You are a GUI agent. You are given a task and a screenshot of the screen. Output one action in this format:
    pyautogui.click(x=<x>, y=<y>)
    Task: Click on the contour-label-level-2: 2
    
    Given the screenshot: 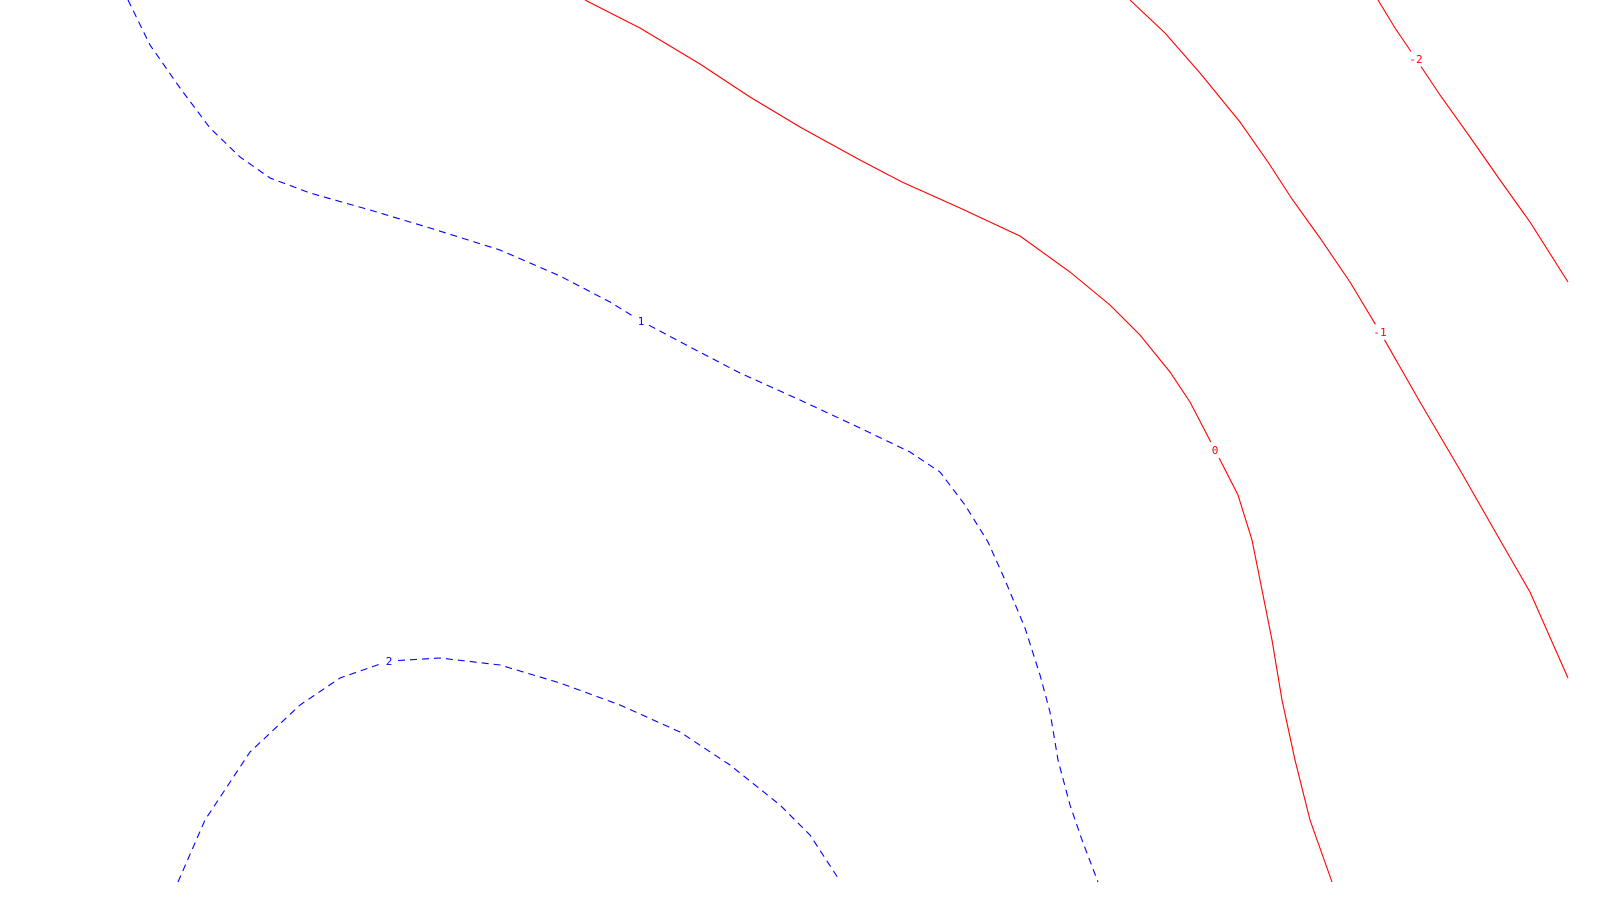 What is the action you would take?
    pyautogui.click(x=389, y=661)
    